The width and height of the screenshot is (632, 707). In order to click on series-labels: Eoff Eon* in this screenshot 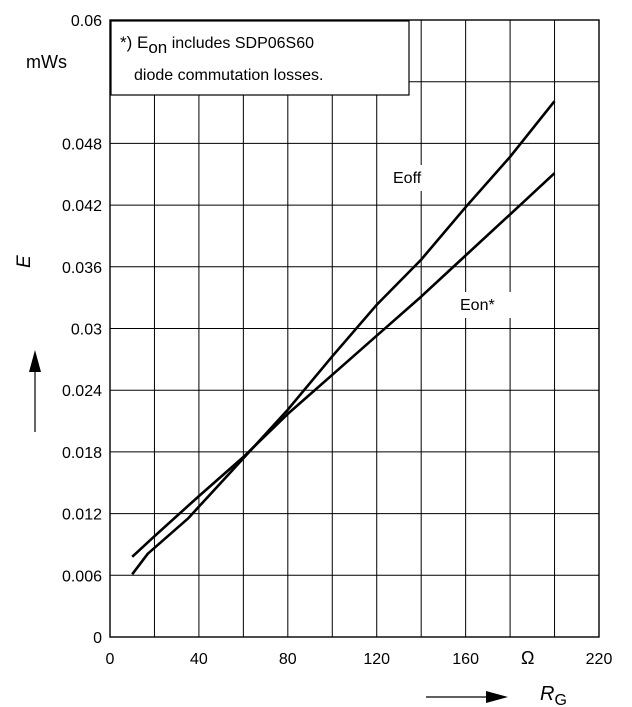, I will do `click(453, 241)`.